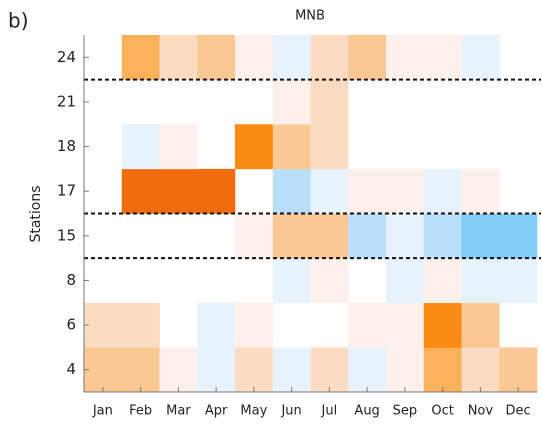 This screenshot has width=542, height=427. What do you see at coordinates (253, 411) in the screenshot?
I see `x-tick-label: May` at bounding box center [253, 411].